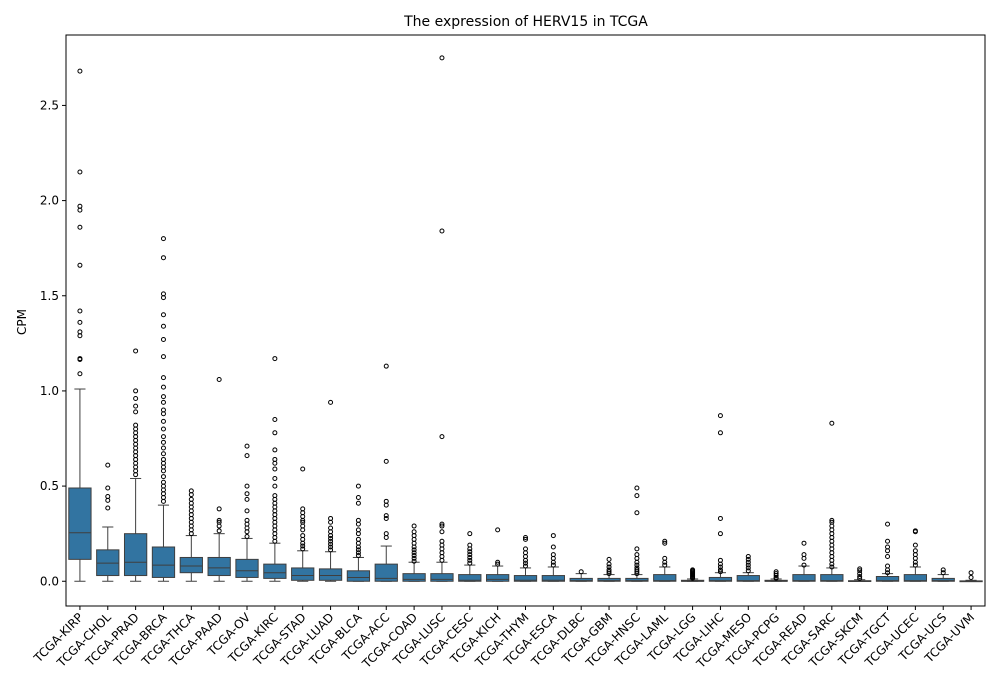  Describe the element at coordinates (49, 391) in the screenshot. I see `y-tick-label: 1.0` at that location.